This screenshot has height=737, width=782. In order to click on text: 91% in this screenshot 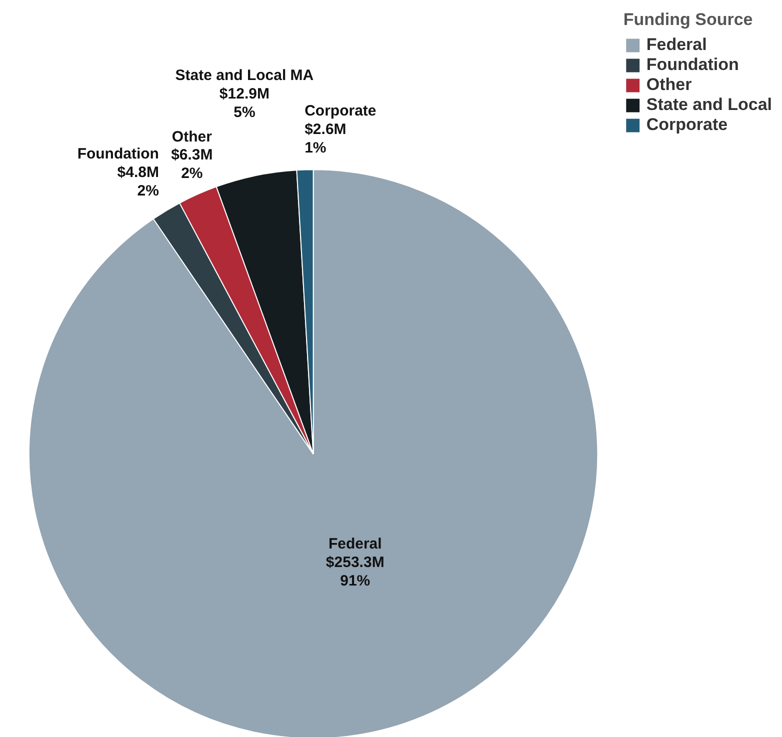, I will do `click(355, 581)`.